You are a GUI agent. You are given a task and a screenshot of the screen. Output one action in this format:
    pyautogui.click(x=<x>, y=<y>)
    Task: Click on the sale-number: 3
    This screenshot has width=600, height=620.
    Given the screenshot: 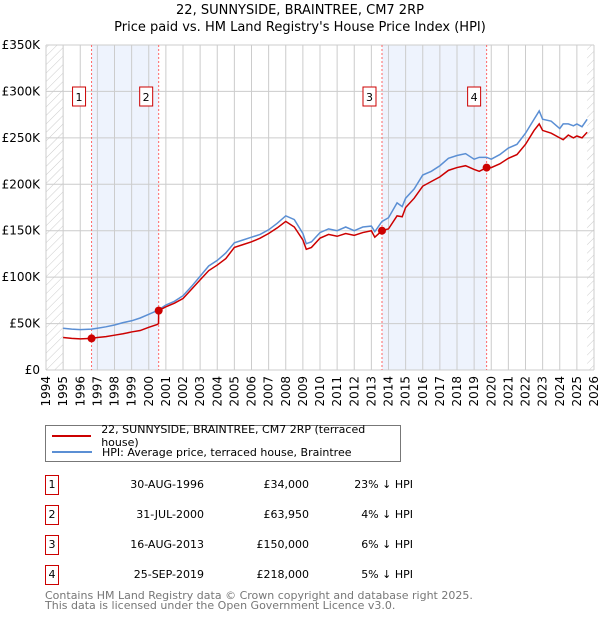 What is the action you would take?
    pyautogui.click(x=52, y=545)
    